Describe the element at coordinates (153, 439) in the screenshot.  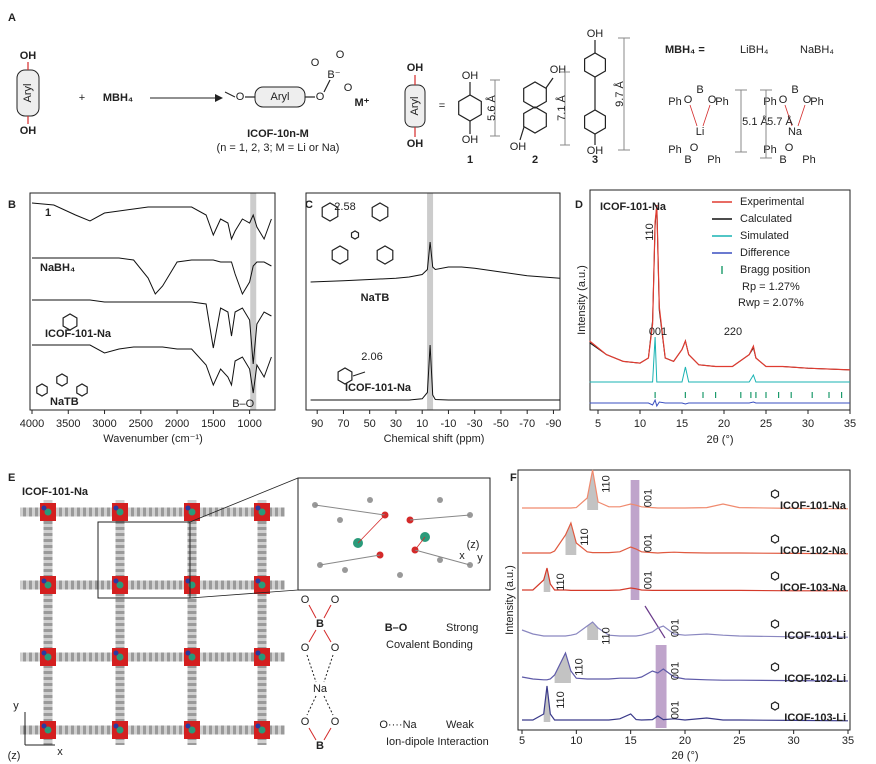
I see `x-axis-label: Wavenumber (cm⁻¹)` at that location.